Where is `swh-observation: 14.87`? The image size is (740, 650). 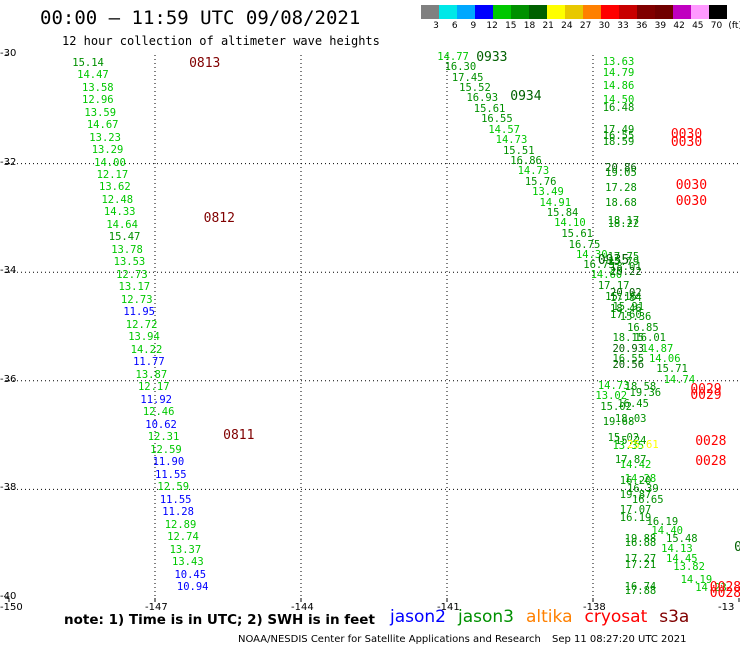
swh-observation: 14.87 is located at coordinates (657, 348).